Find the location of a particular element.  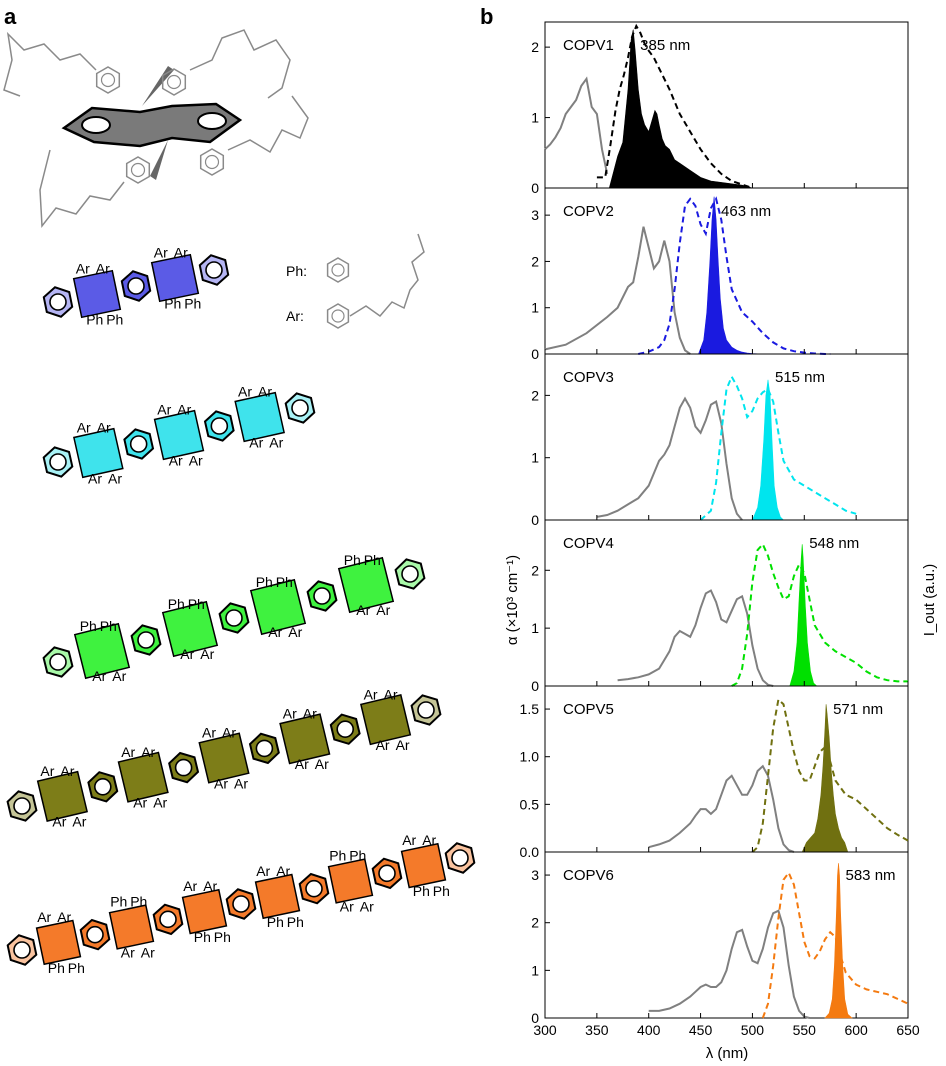

copv1-aryl-ring is located at coordinates (108, 80).